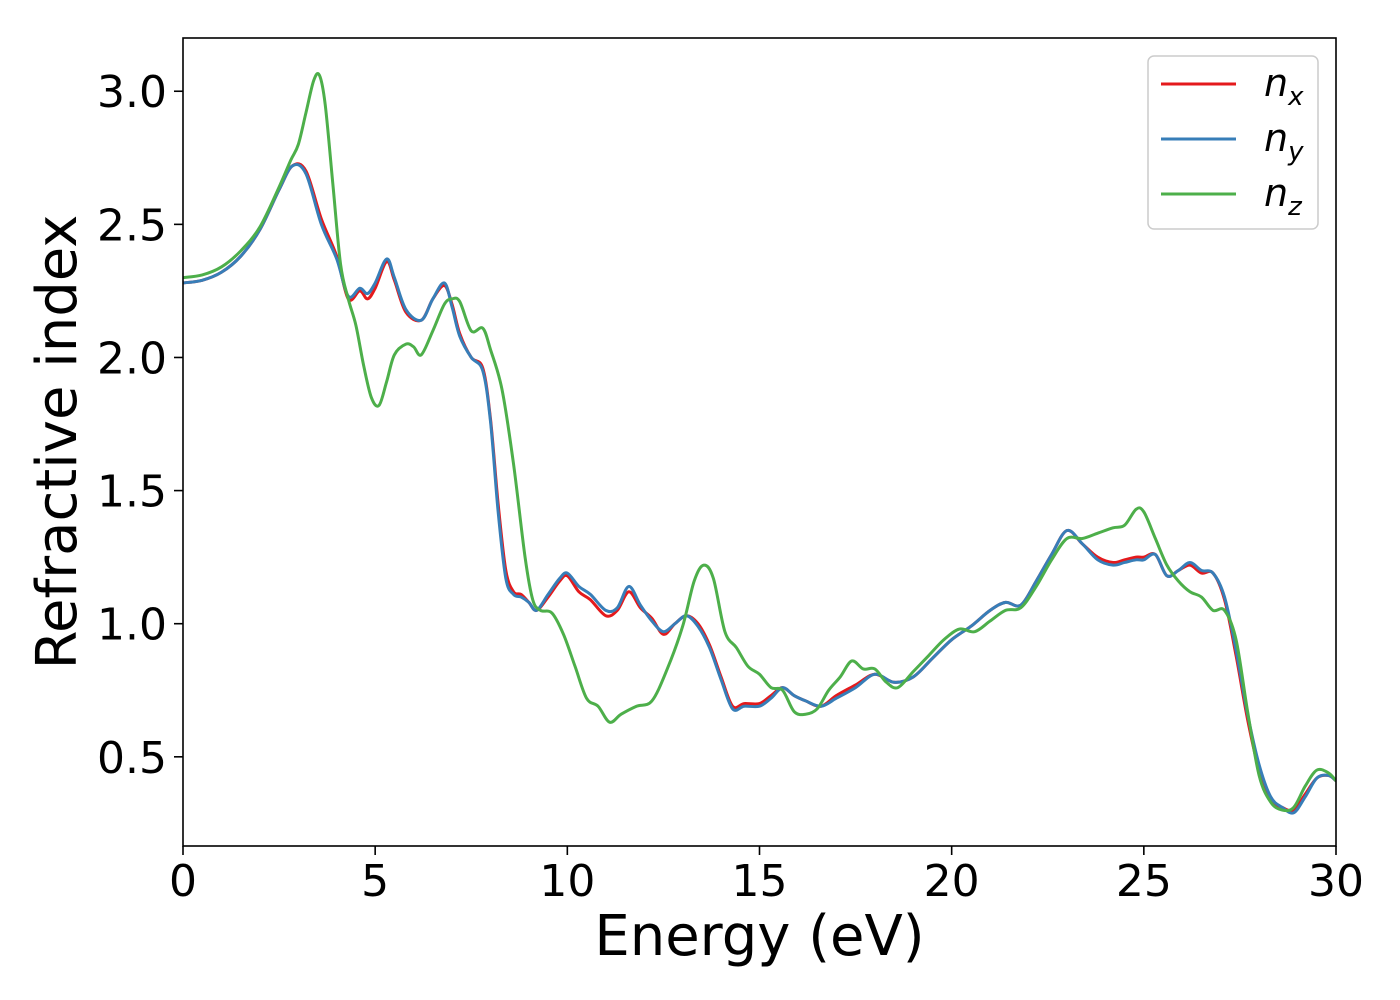 The image size is (1400, 1000). I want to click on x-tick-label: 0, so click(183, 881).